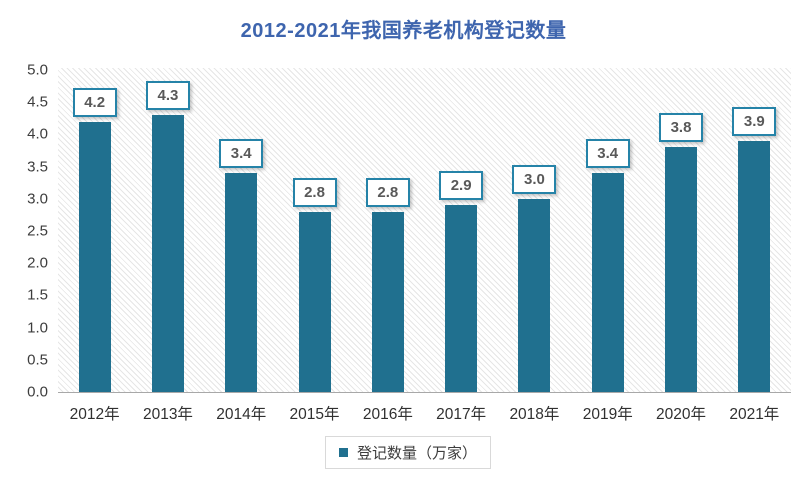  I want to click on legend-square-icon, so click(343, 452).